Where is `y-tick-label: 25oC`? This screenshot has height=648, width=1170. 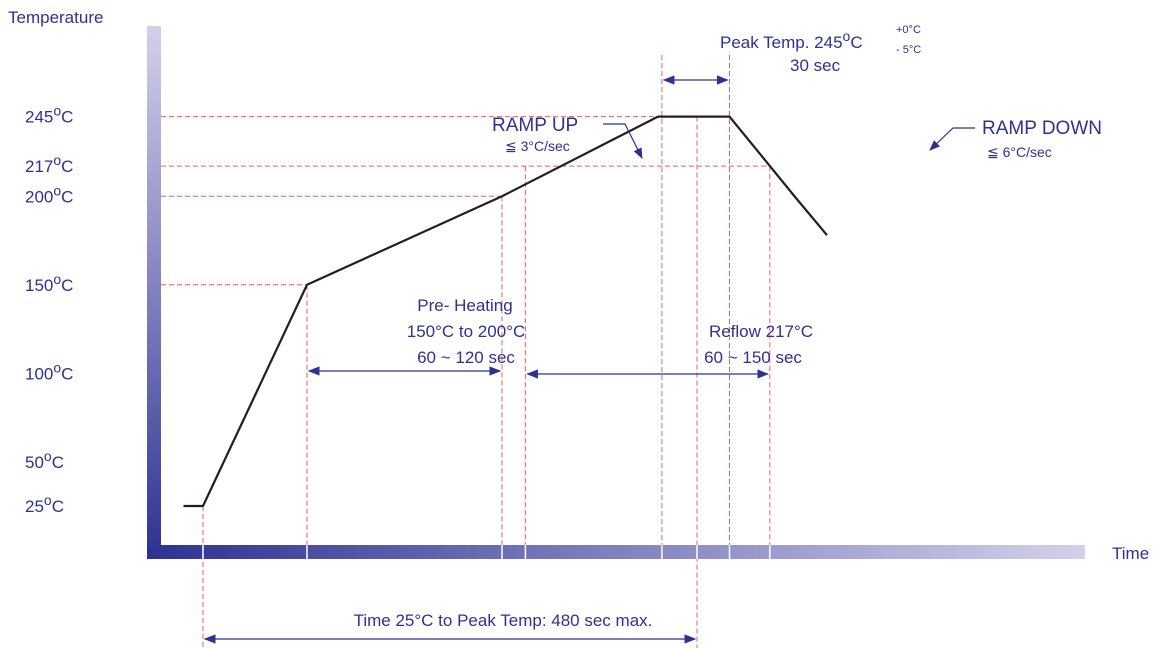 y-tick-label: 25oC is located at coordinates (44, 504).